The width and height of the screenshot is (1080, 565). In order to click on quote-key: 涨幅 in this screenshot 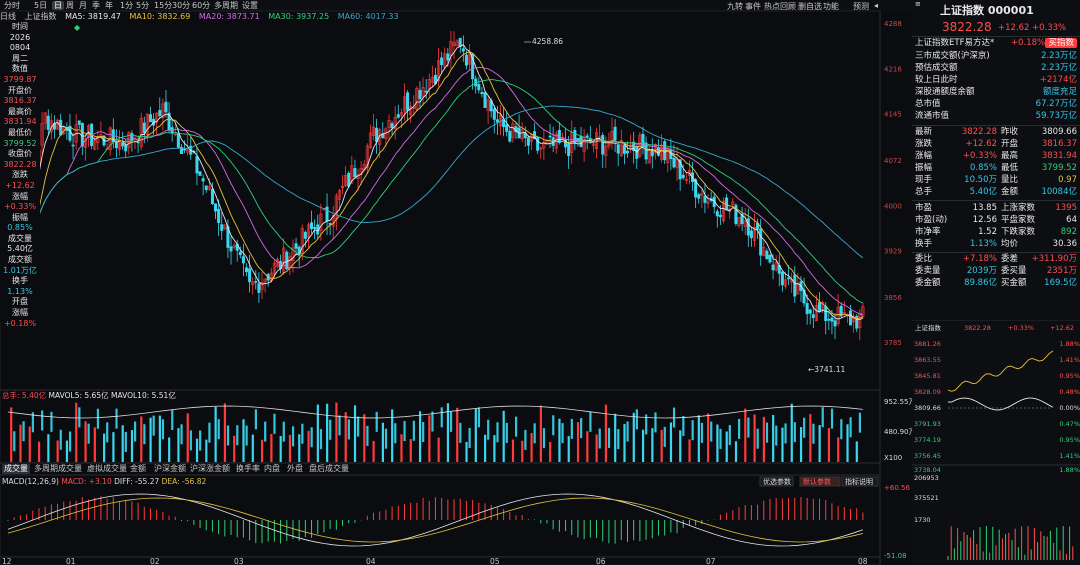, I will do `click(924, 156)`.